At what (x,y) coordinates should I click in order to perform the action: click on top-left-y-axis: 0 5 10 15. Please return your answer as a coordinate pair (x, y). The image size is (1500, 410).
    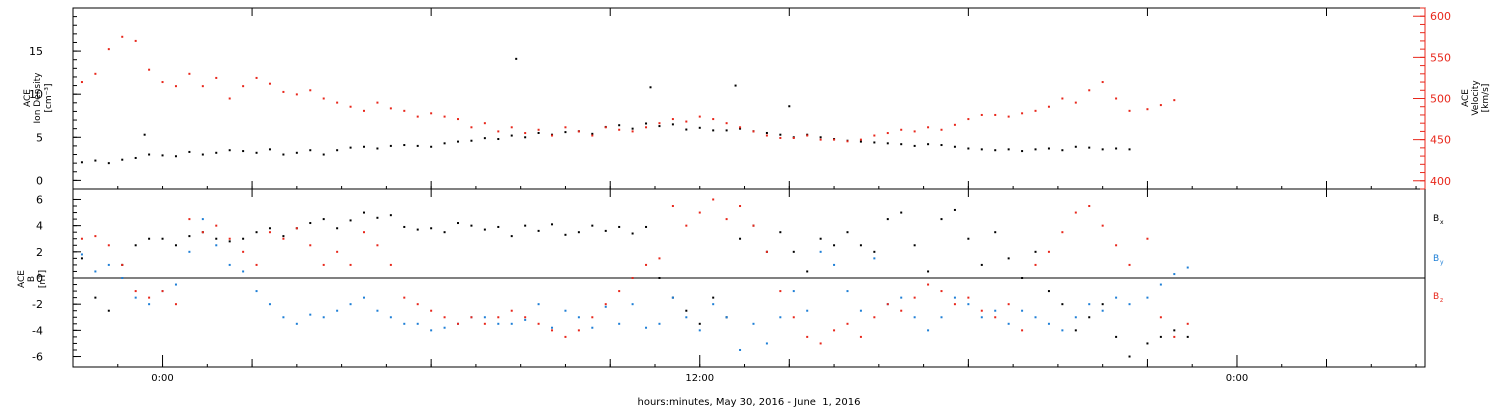
    Looking at the image, I should click on (55, 98).